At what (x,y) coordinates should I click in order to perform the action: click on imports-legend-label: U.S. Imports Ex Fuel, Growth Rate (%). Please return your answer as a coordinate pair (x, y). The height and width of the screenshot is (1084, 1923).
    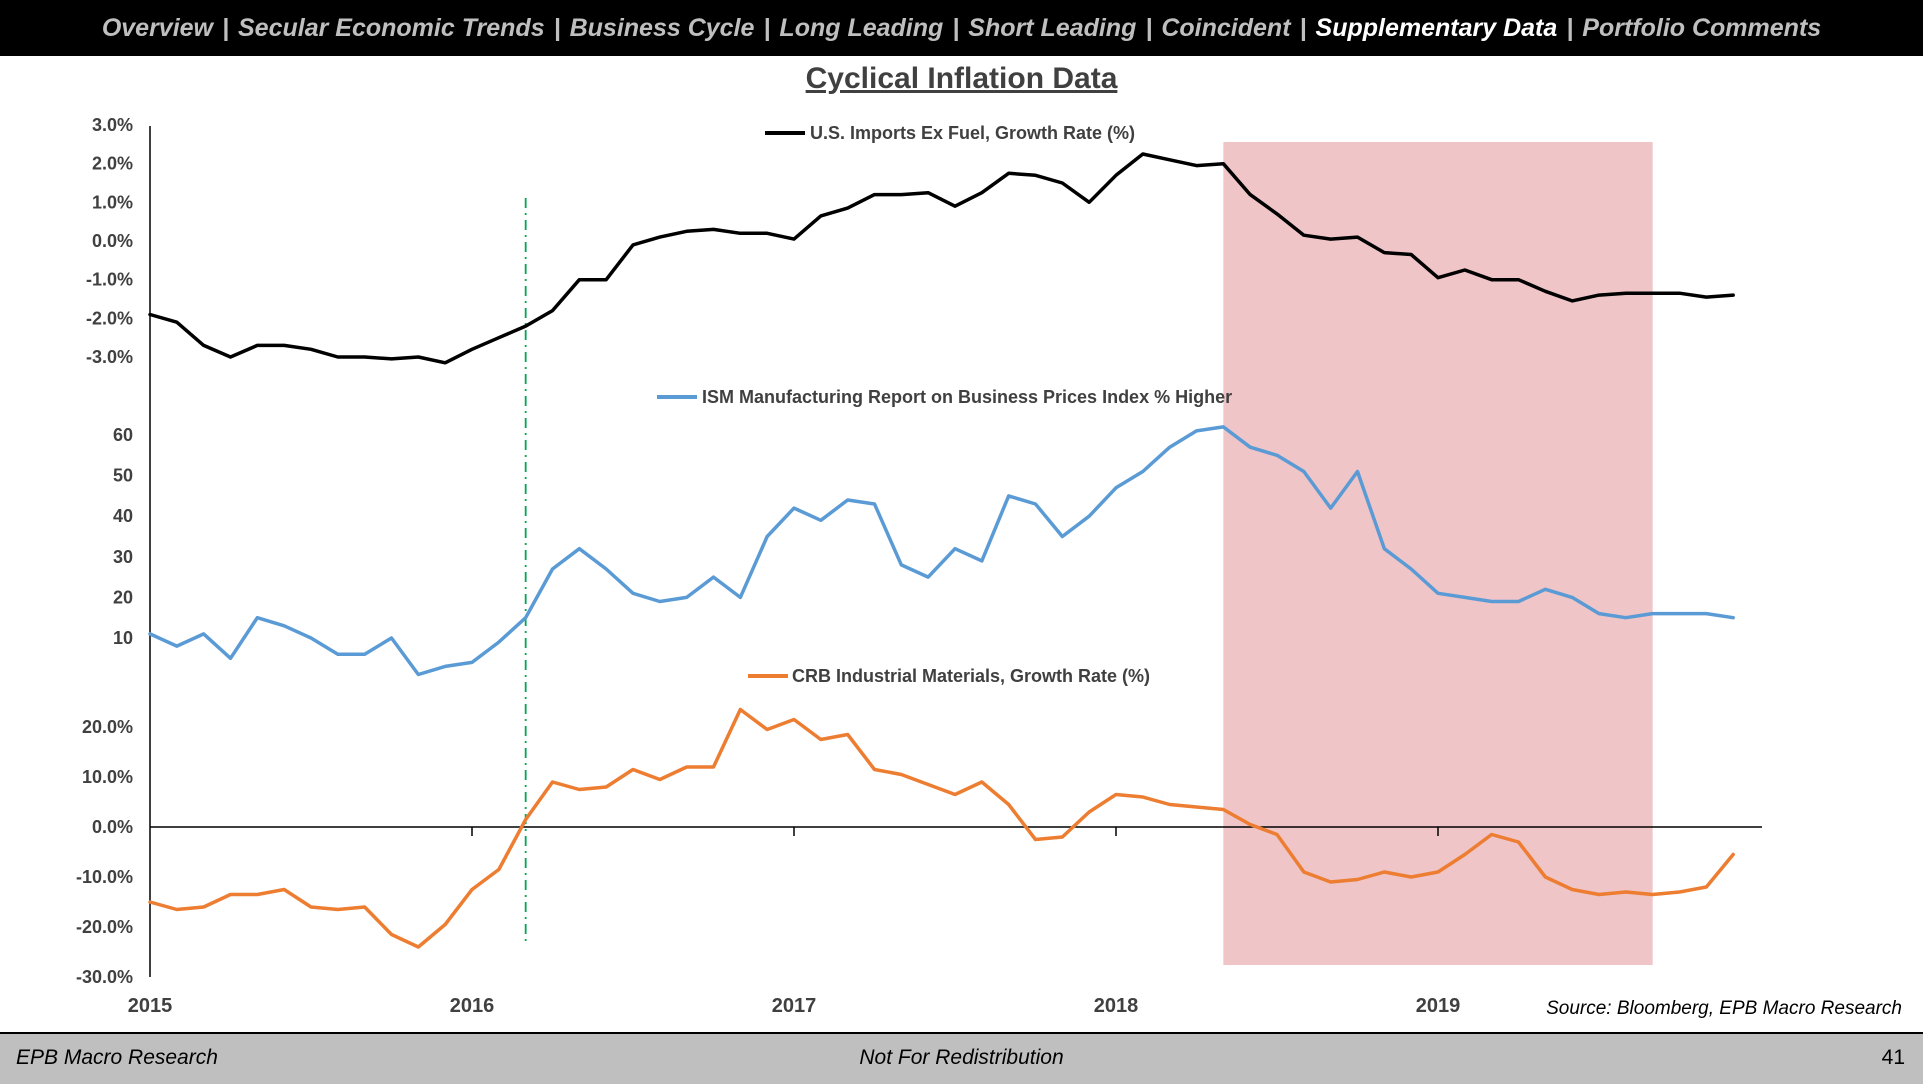
    Looking at the image, I should click on (972, 133).